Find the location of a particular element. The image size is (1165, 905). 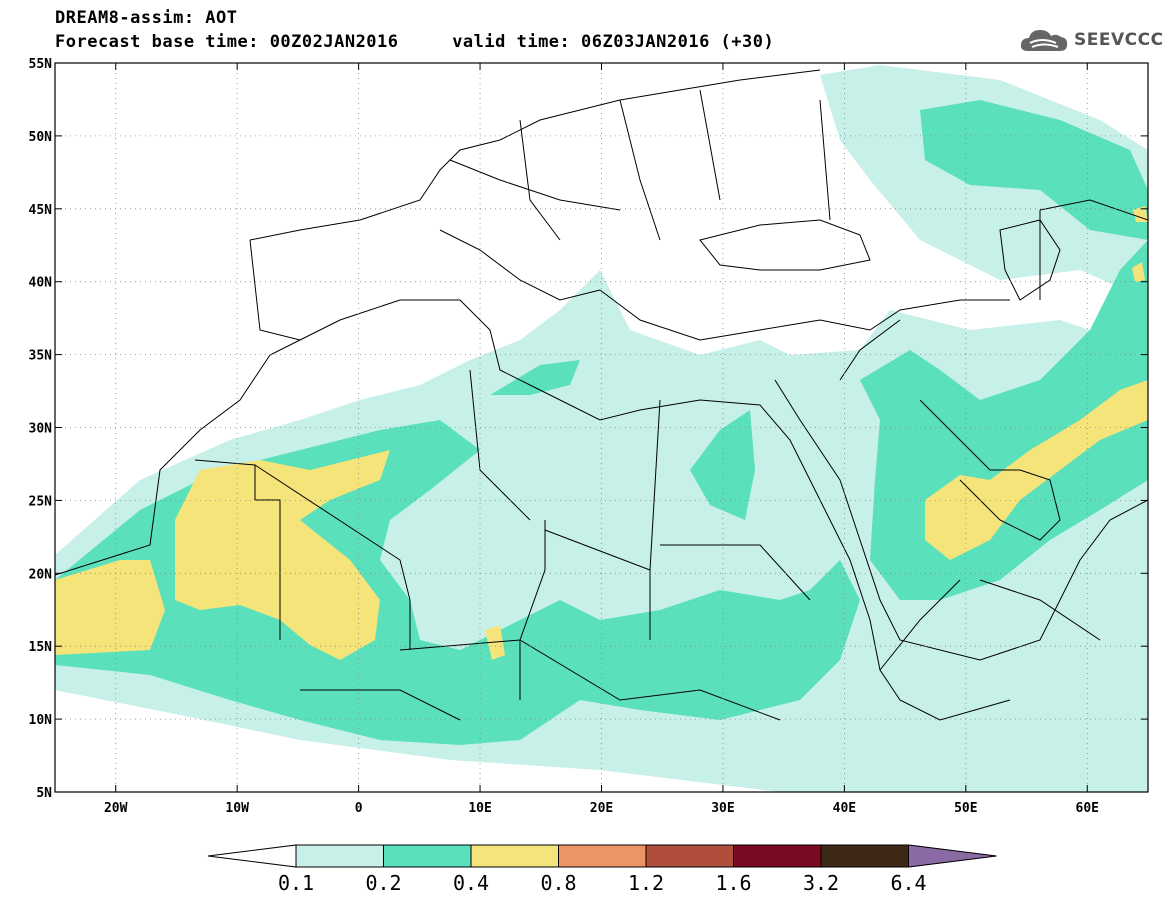

lon-label: 40E is located at coordinates (844, 808).